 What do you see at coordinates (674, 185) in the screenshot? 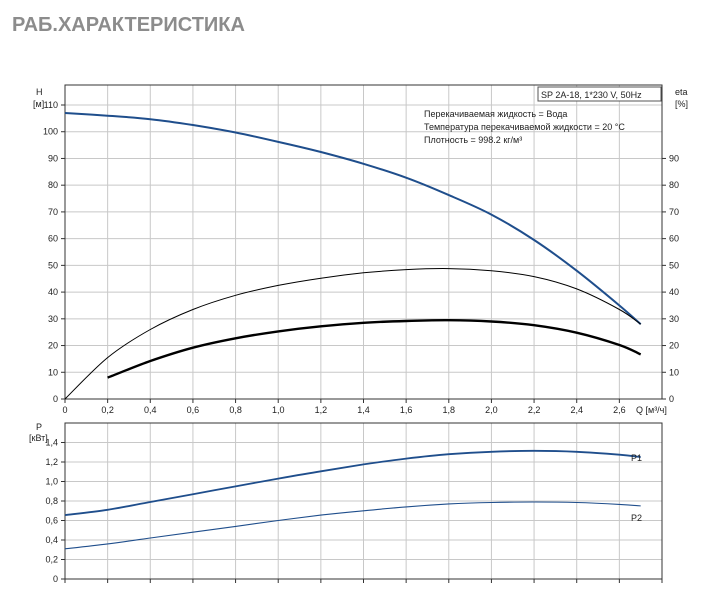
I see `y2-tick-label: 80` at bounding box center [674, 185].